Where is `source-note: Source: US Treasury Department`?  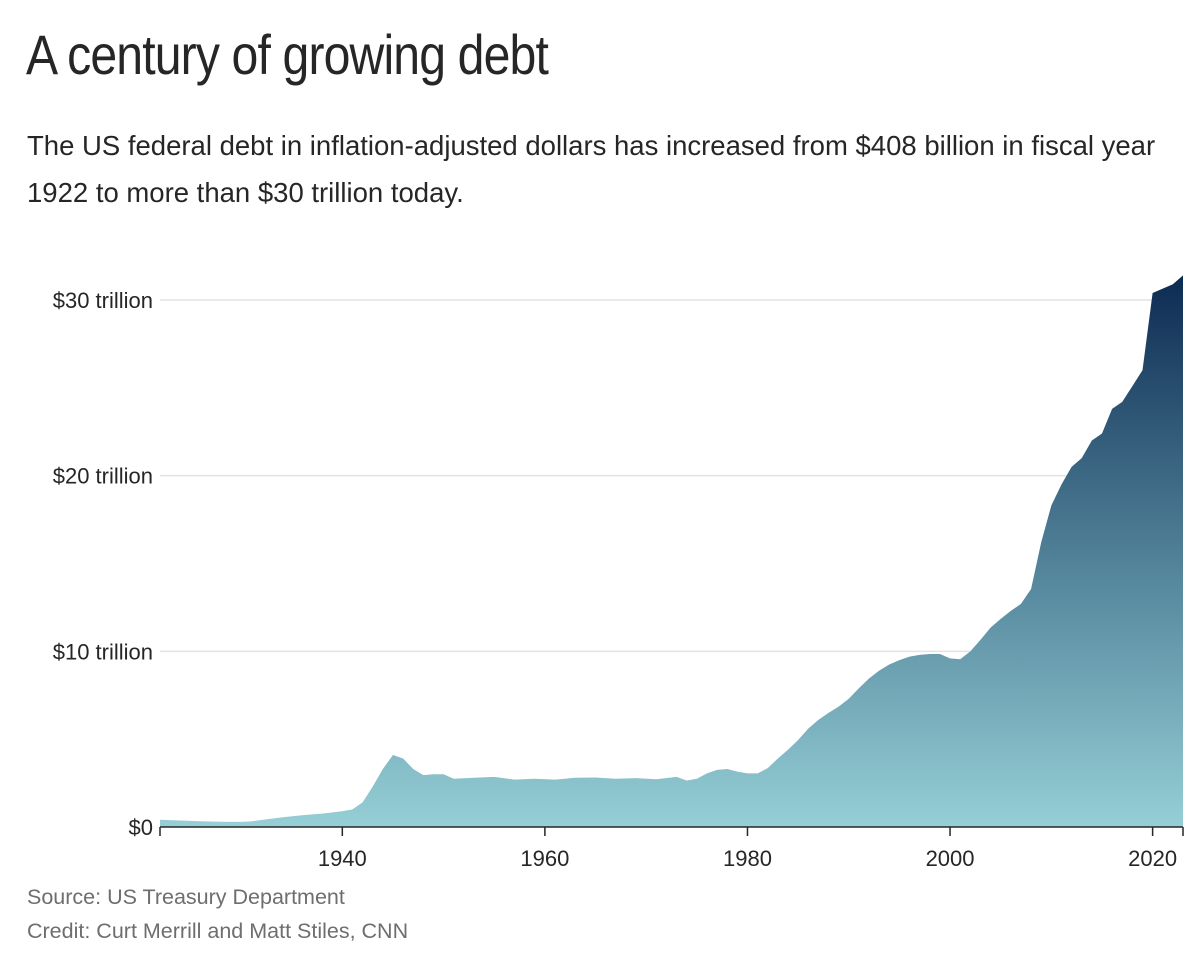
source-note: Source: US Treasury Department is located at coordinates (186, 897).